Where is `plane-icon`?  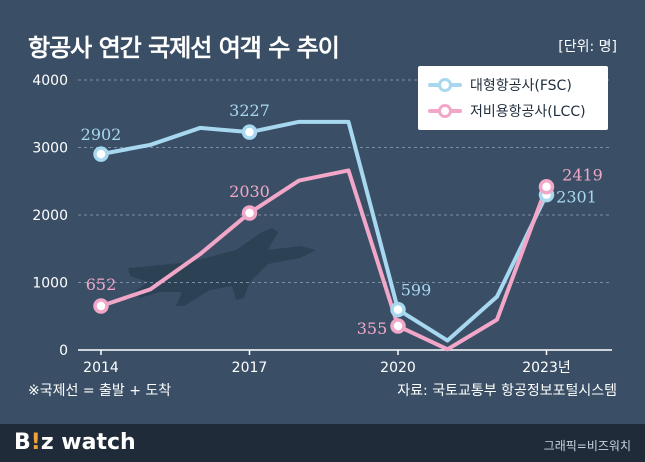 plane-icon is located at coordinates (222, 267).